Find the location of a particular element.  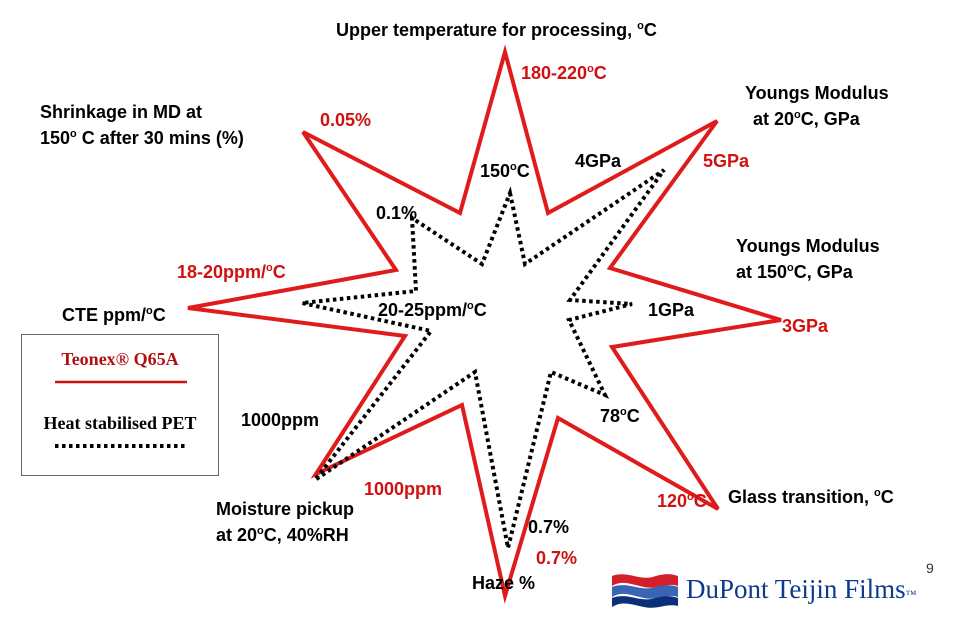

pet-value-haze: 0.7% is located at coordinates (549, 527).